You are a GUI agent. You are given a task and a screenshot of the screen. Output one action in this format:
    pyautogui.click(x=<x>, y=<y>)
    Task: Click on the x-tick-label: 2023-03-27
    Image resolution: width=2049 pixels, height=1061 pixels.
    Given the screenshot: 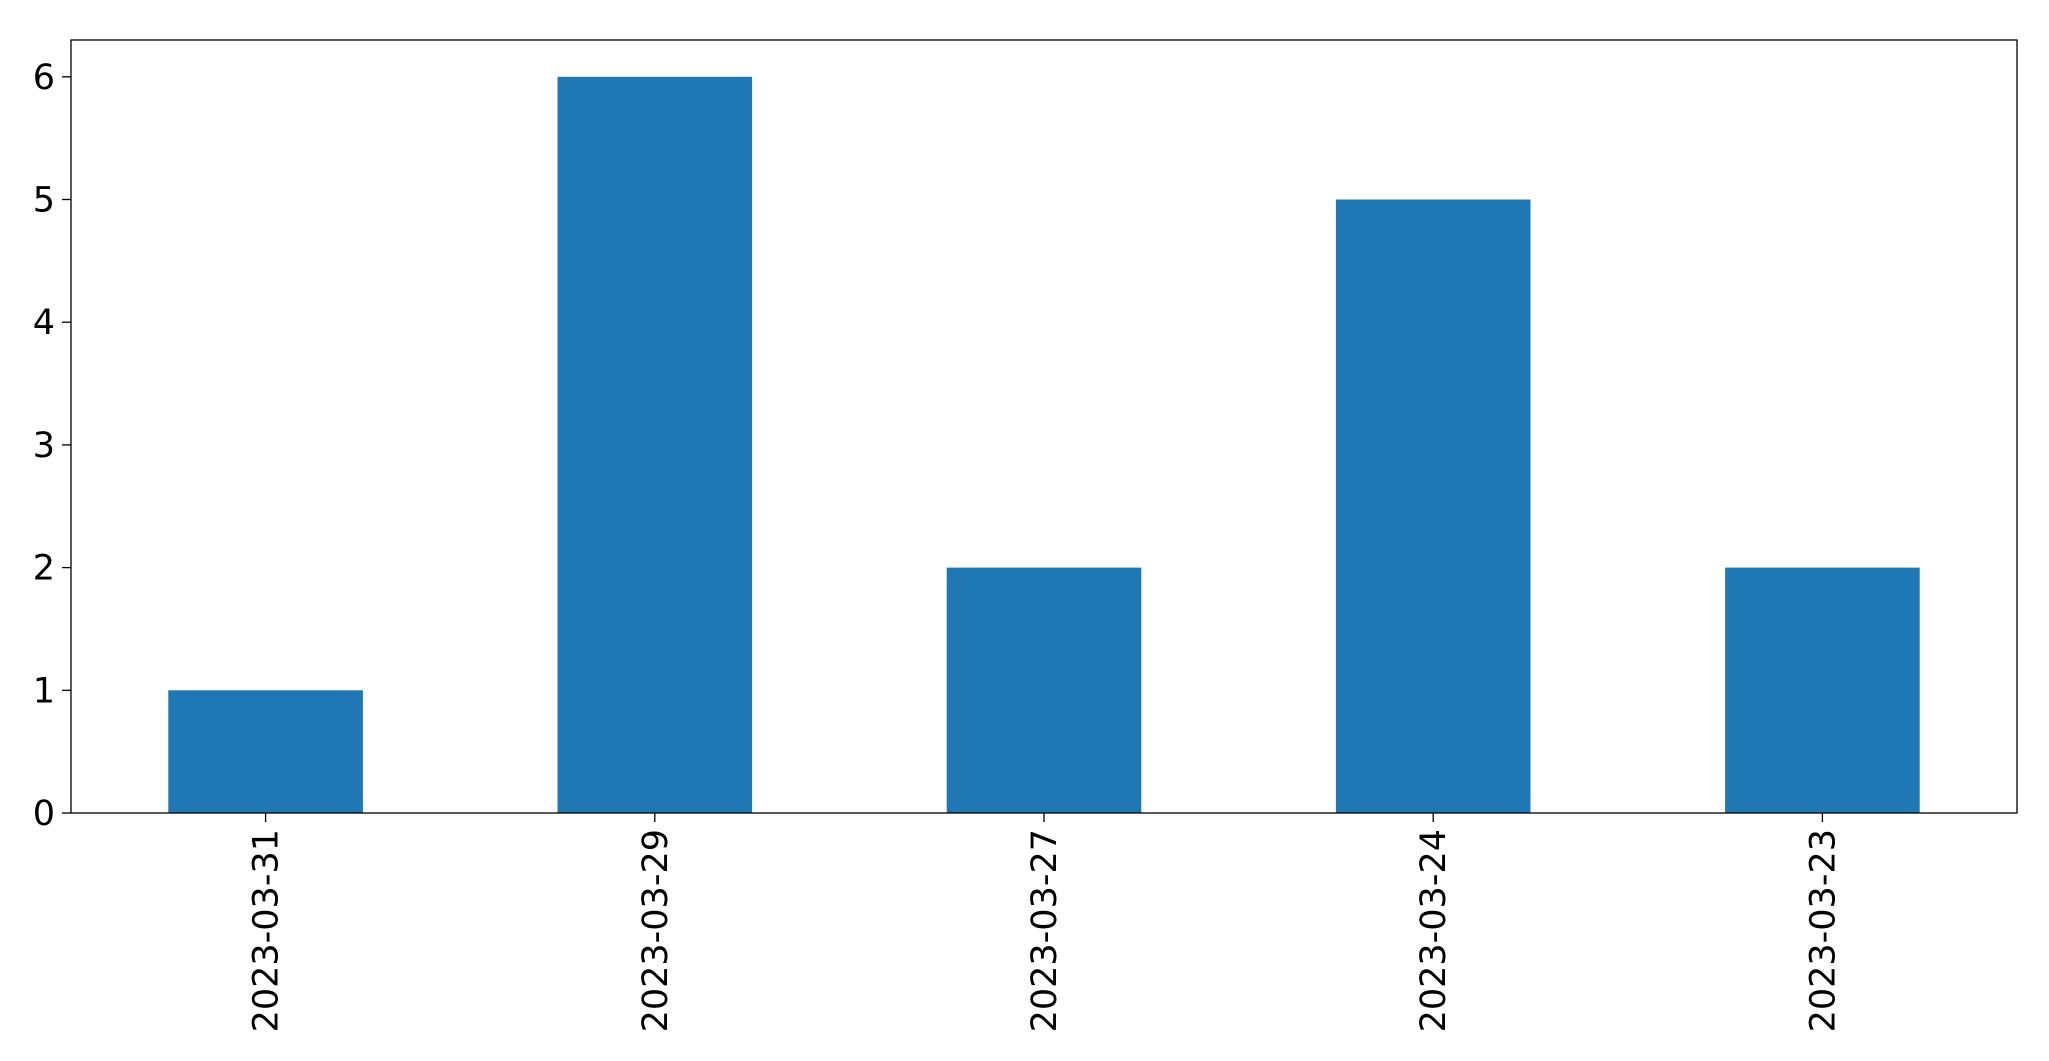 What is the action you would take?
    pyautogui.click(x=1045, y=930)
    